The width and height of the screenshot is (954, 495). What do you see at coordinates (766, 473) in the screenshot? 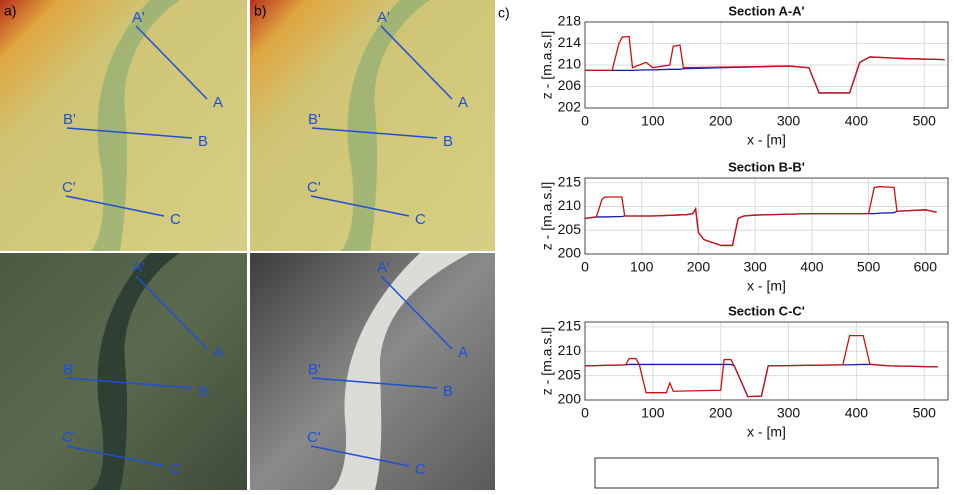
I see `legend-box` at bounding box center [766, 473].